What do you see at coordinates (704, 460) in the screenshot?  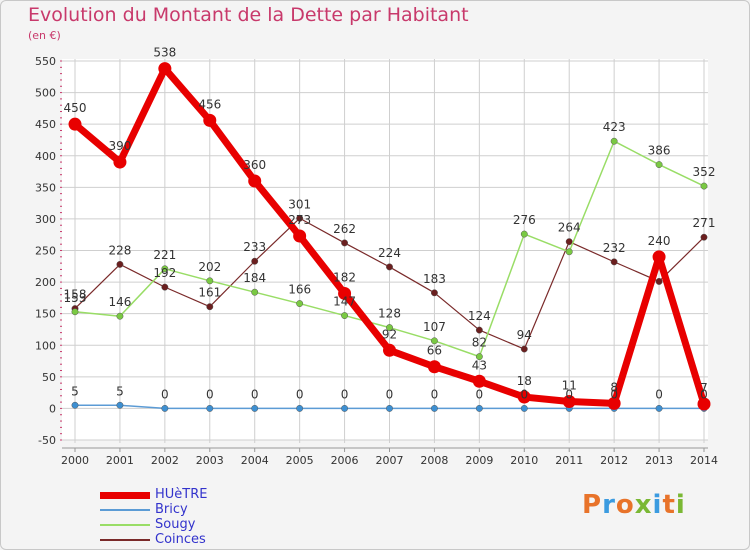 I see `x-tick-label: 2014` at bounding box center [704, 460].